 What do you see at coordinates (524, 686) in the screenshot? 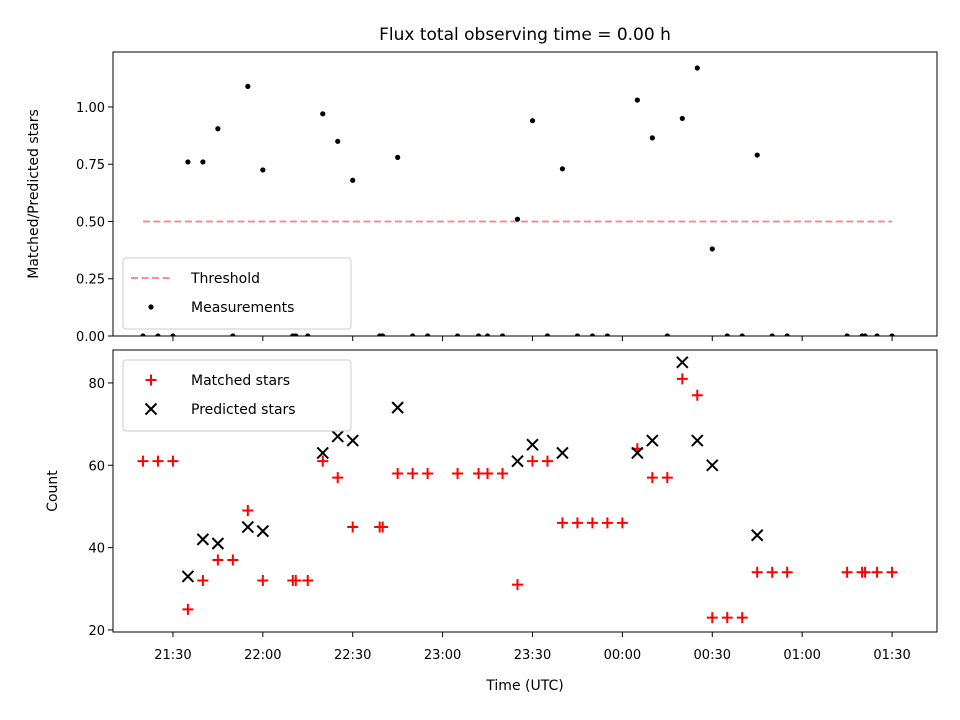
I see `x-axis-label: Time (UTC)` at bounding box center [524, 686].